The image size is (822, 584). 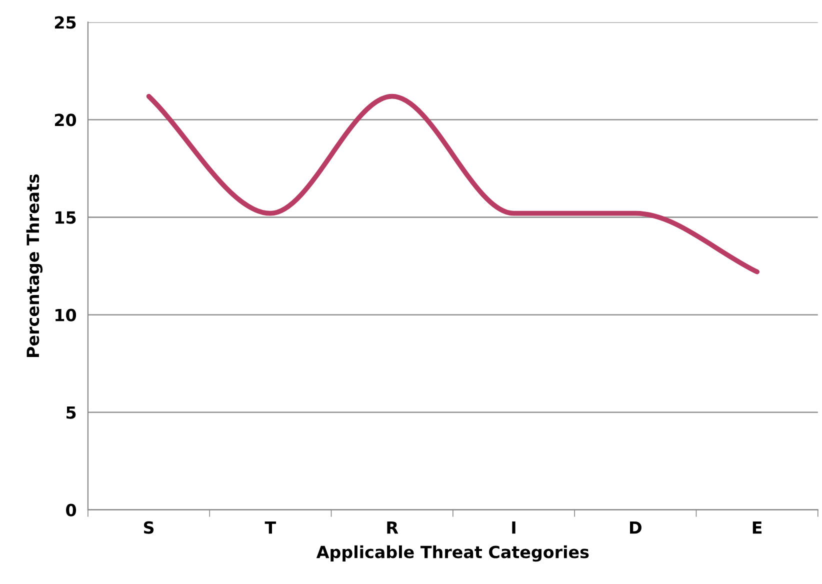 What do you see at coordinates (71, 510) in the screenshot?
I see `y-tick-label: 0` at bounding box center [71, 510].